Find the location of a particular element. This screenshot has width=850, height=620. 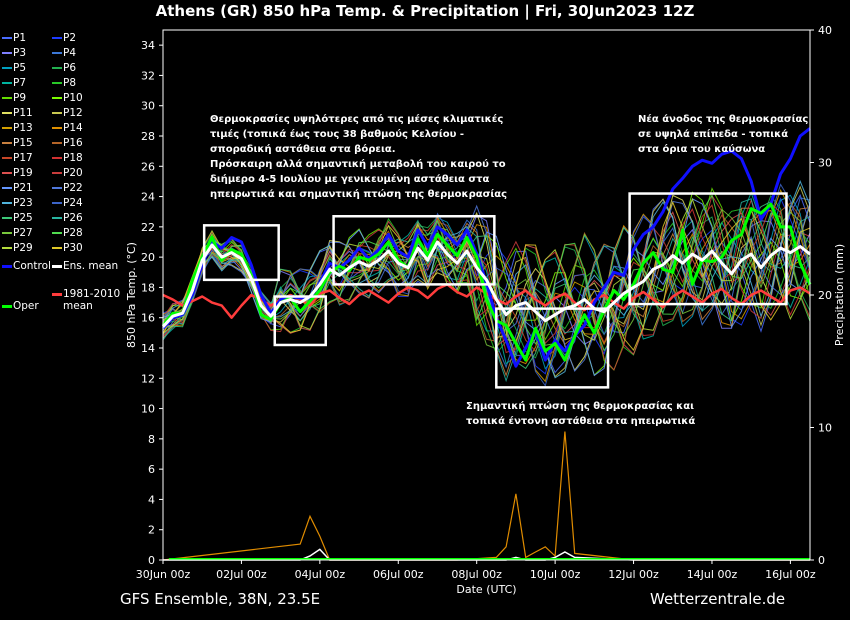

legend-label: P16 is located at coordinates (73, 143).